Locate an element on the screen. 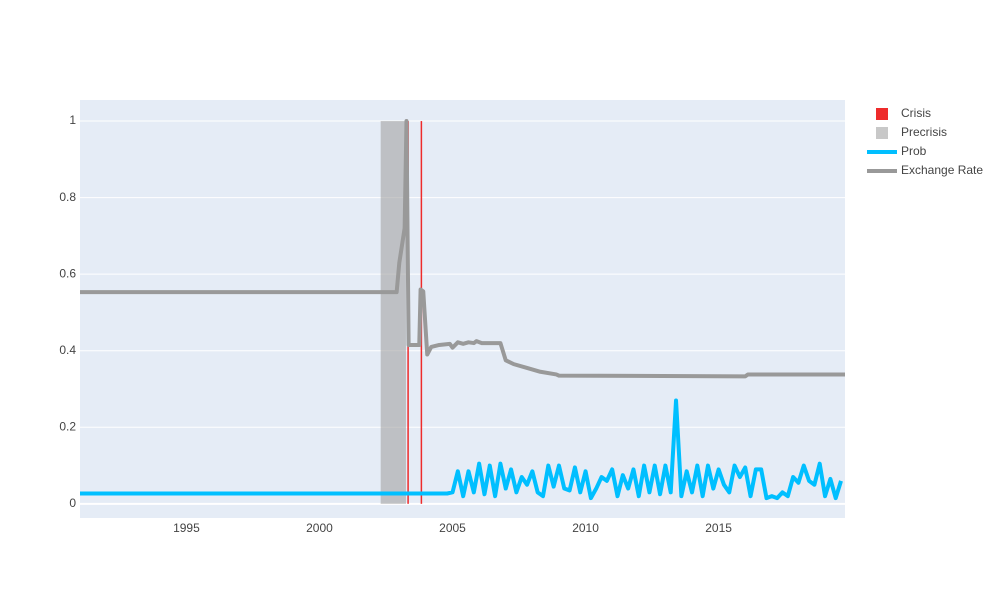 The height and width of the screenshot is (605, 1000). y-tick-label: 1 is located at coordinates (72, 120).